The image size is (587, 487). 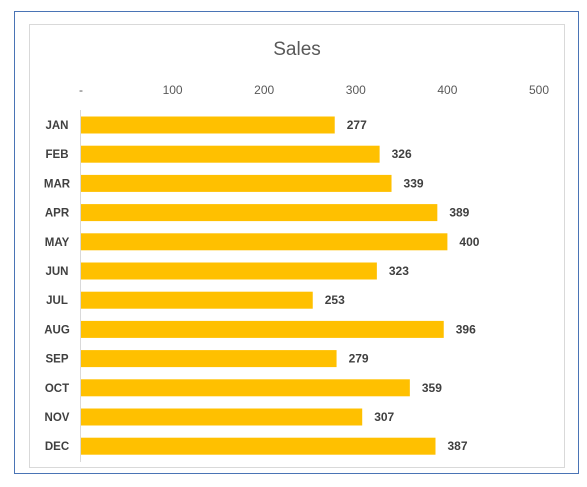 What do you see at coordinates (173, 90) in the screenshot?
I see `x-tick-label: 100` at bounding box center [173, 90].